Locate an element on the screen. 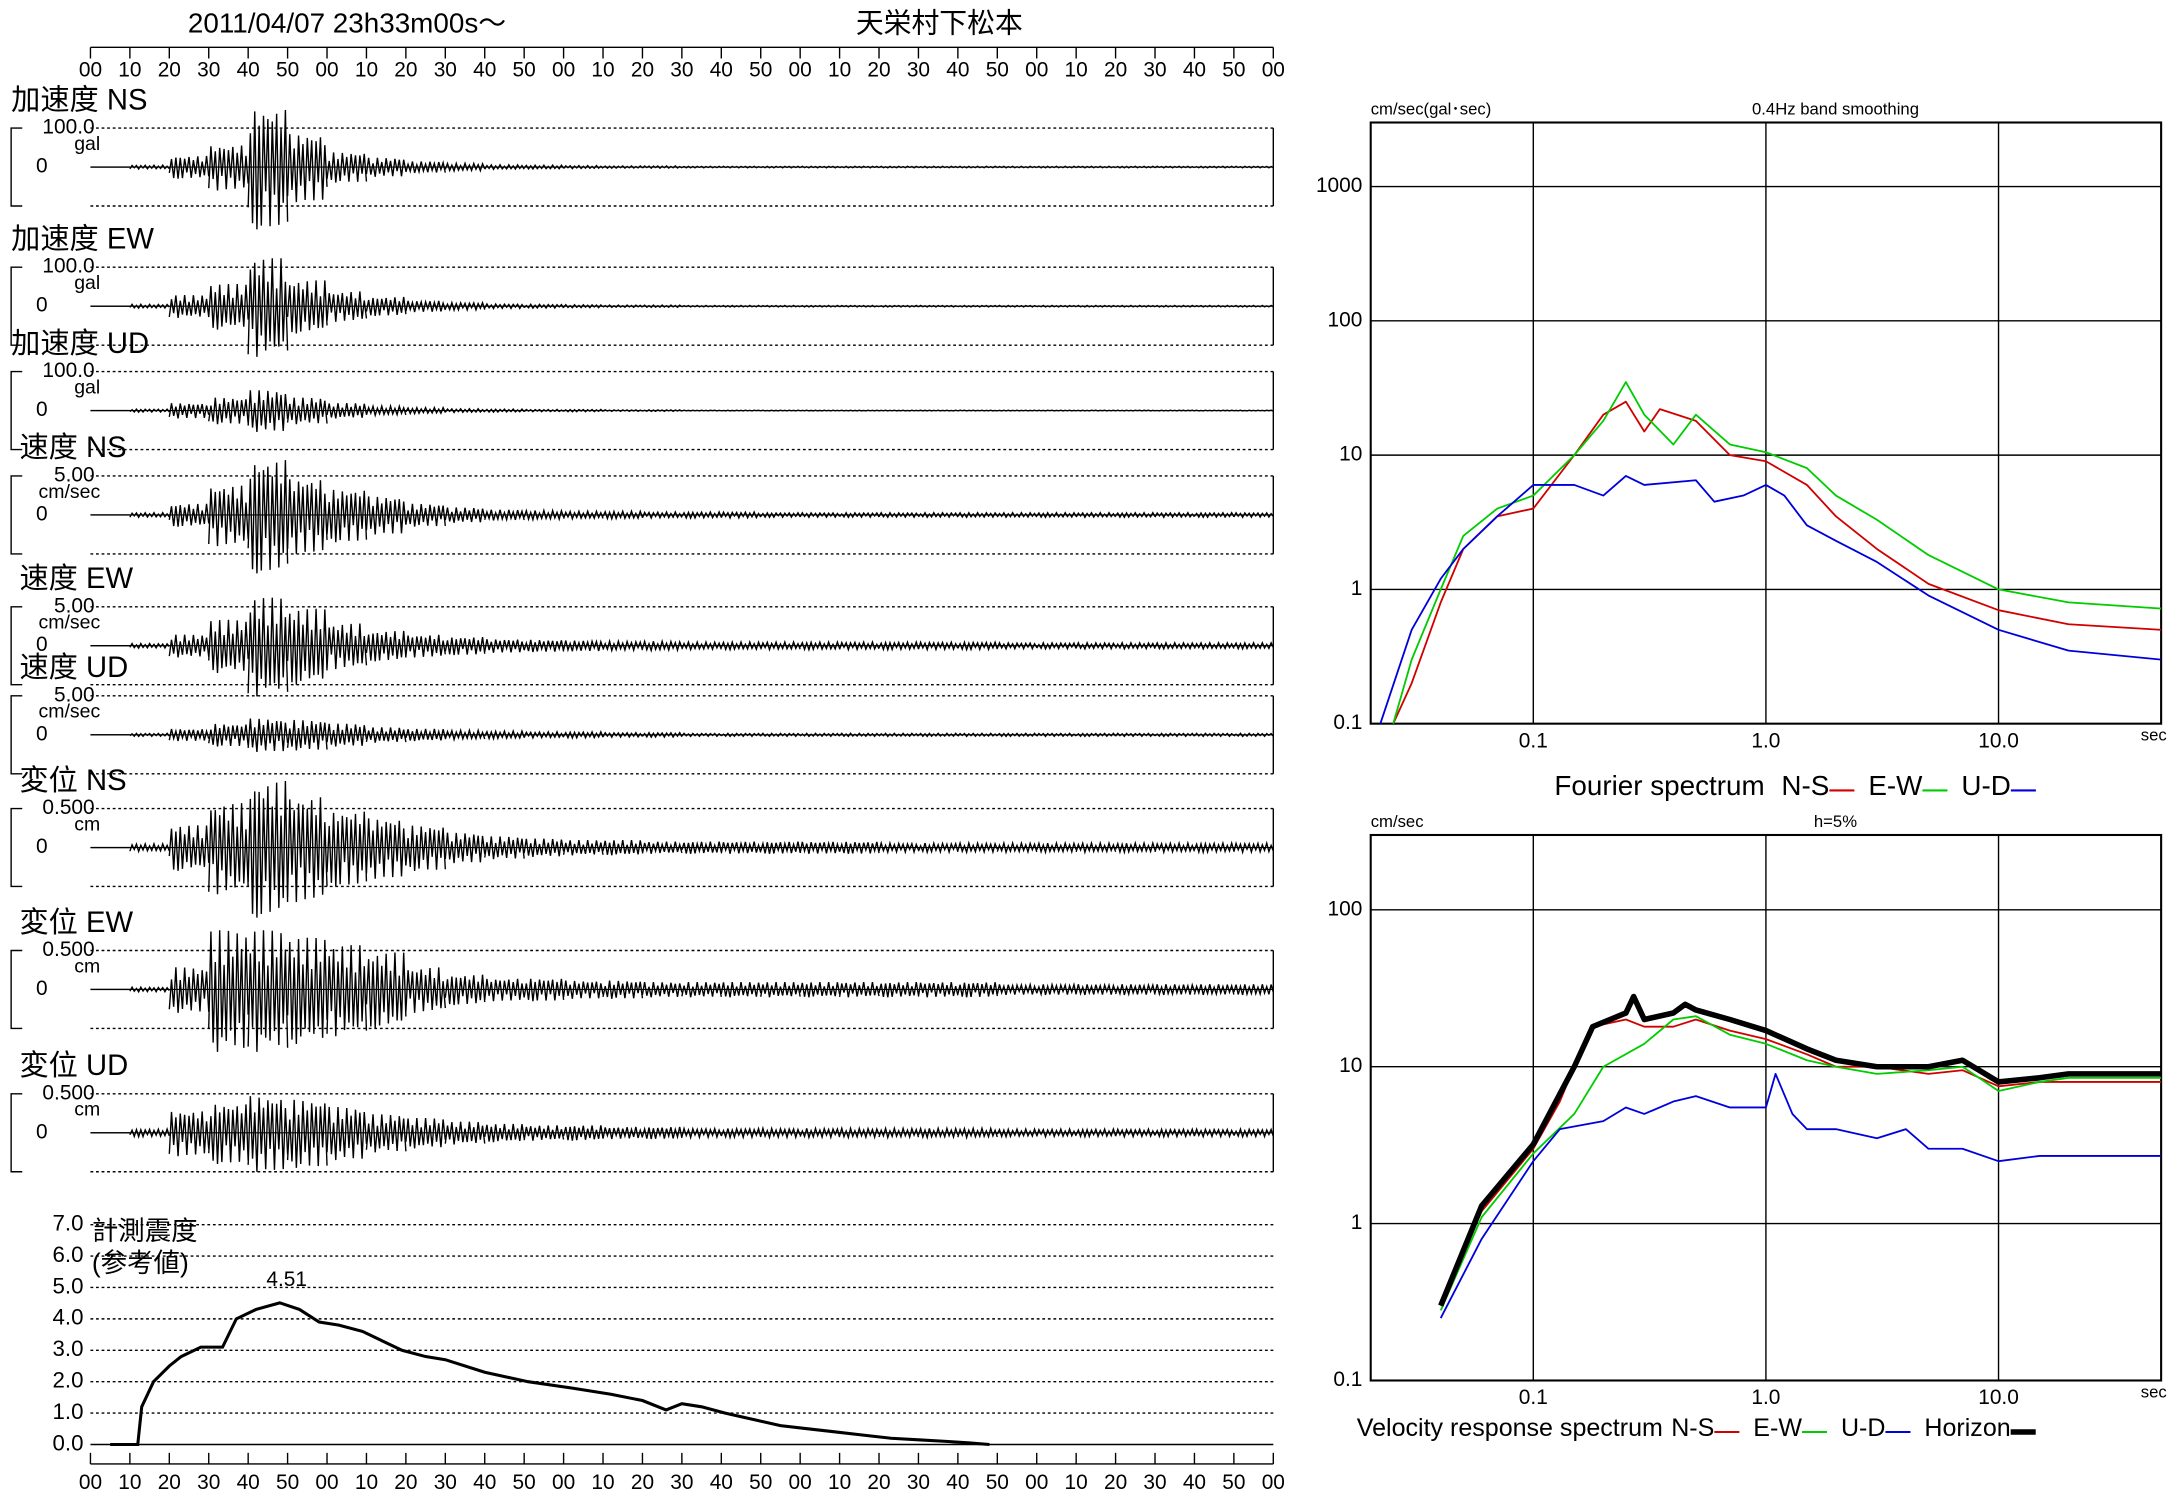 The height and width of the screenshot is (1503, 2182). peak-label: 4.51 is located at coordinates (286, 1279).